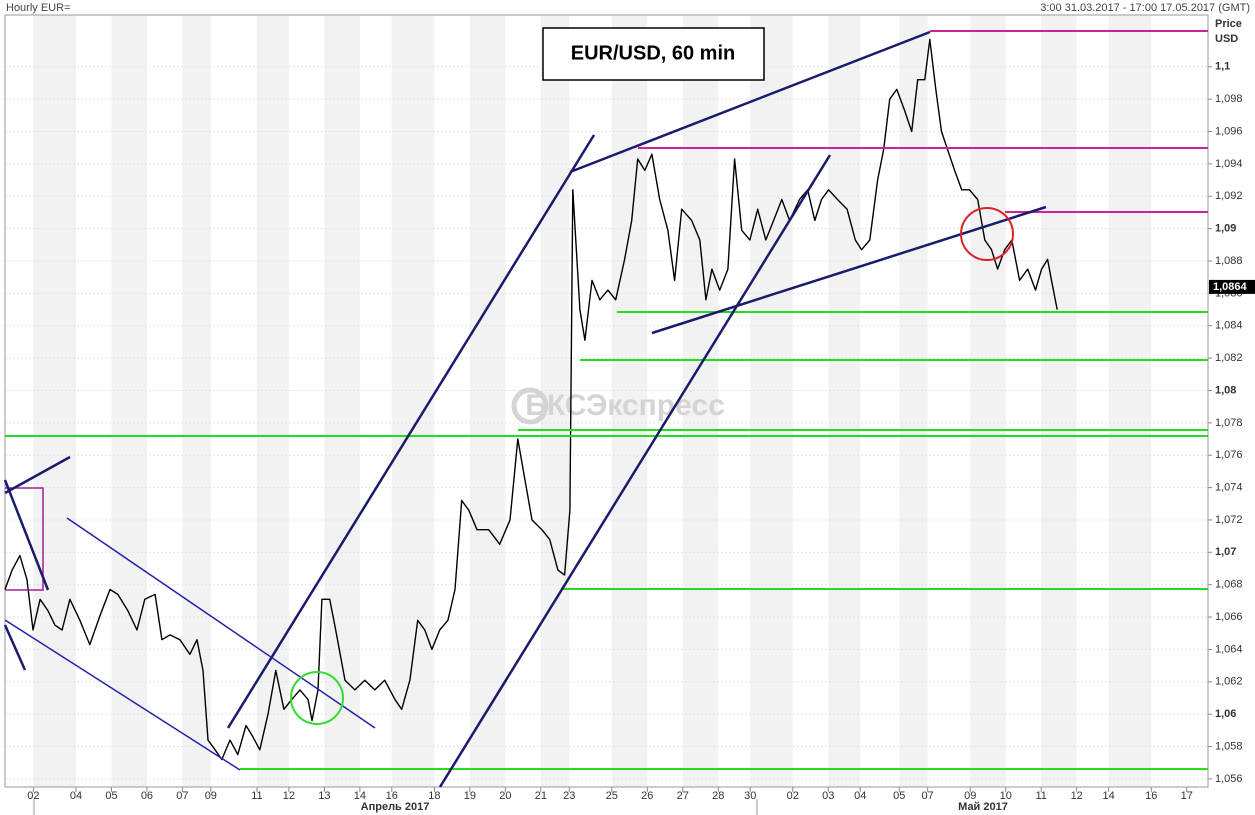 The width and height of the screenshot is (1255, 815). I want to click on y-tick-label: 1,094, so click(1229, 164).